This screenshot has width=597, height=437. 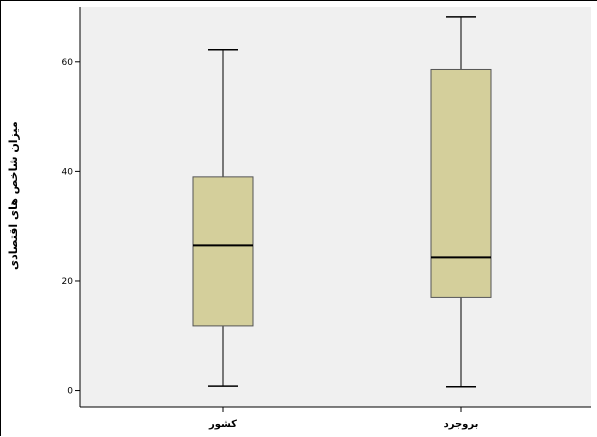 I want to click on y-tick-label: 60, so click(x=68, y=63).